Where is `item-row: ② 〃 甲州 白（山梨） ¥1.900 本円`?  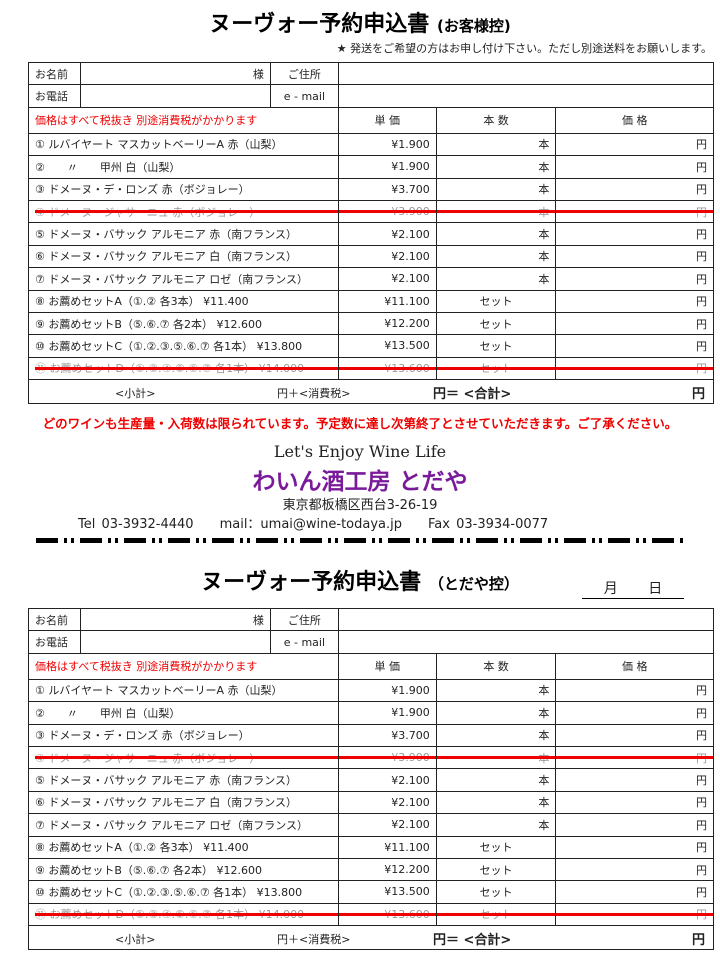 item-row: ② 〃 甲州 白（山梨） ¥1.900 本円 is located at coordinates (371, 713).